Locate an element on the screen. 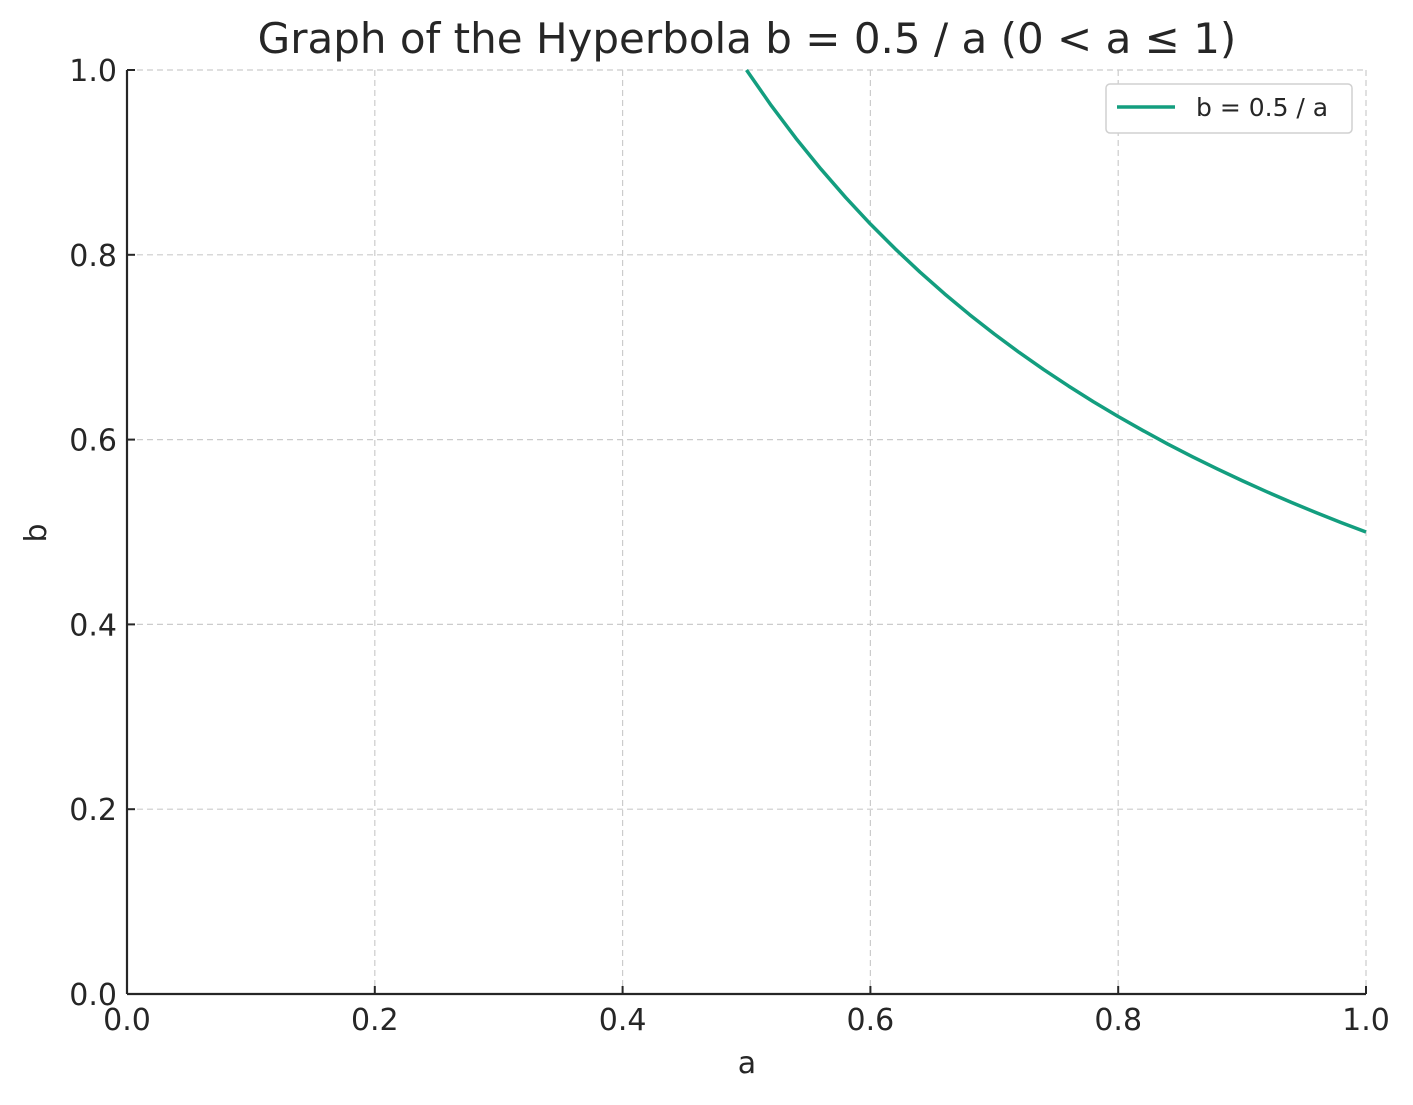  y-axis-label: b is located at coordinates (36, 532).